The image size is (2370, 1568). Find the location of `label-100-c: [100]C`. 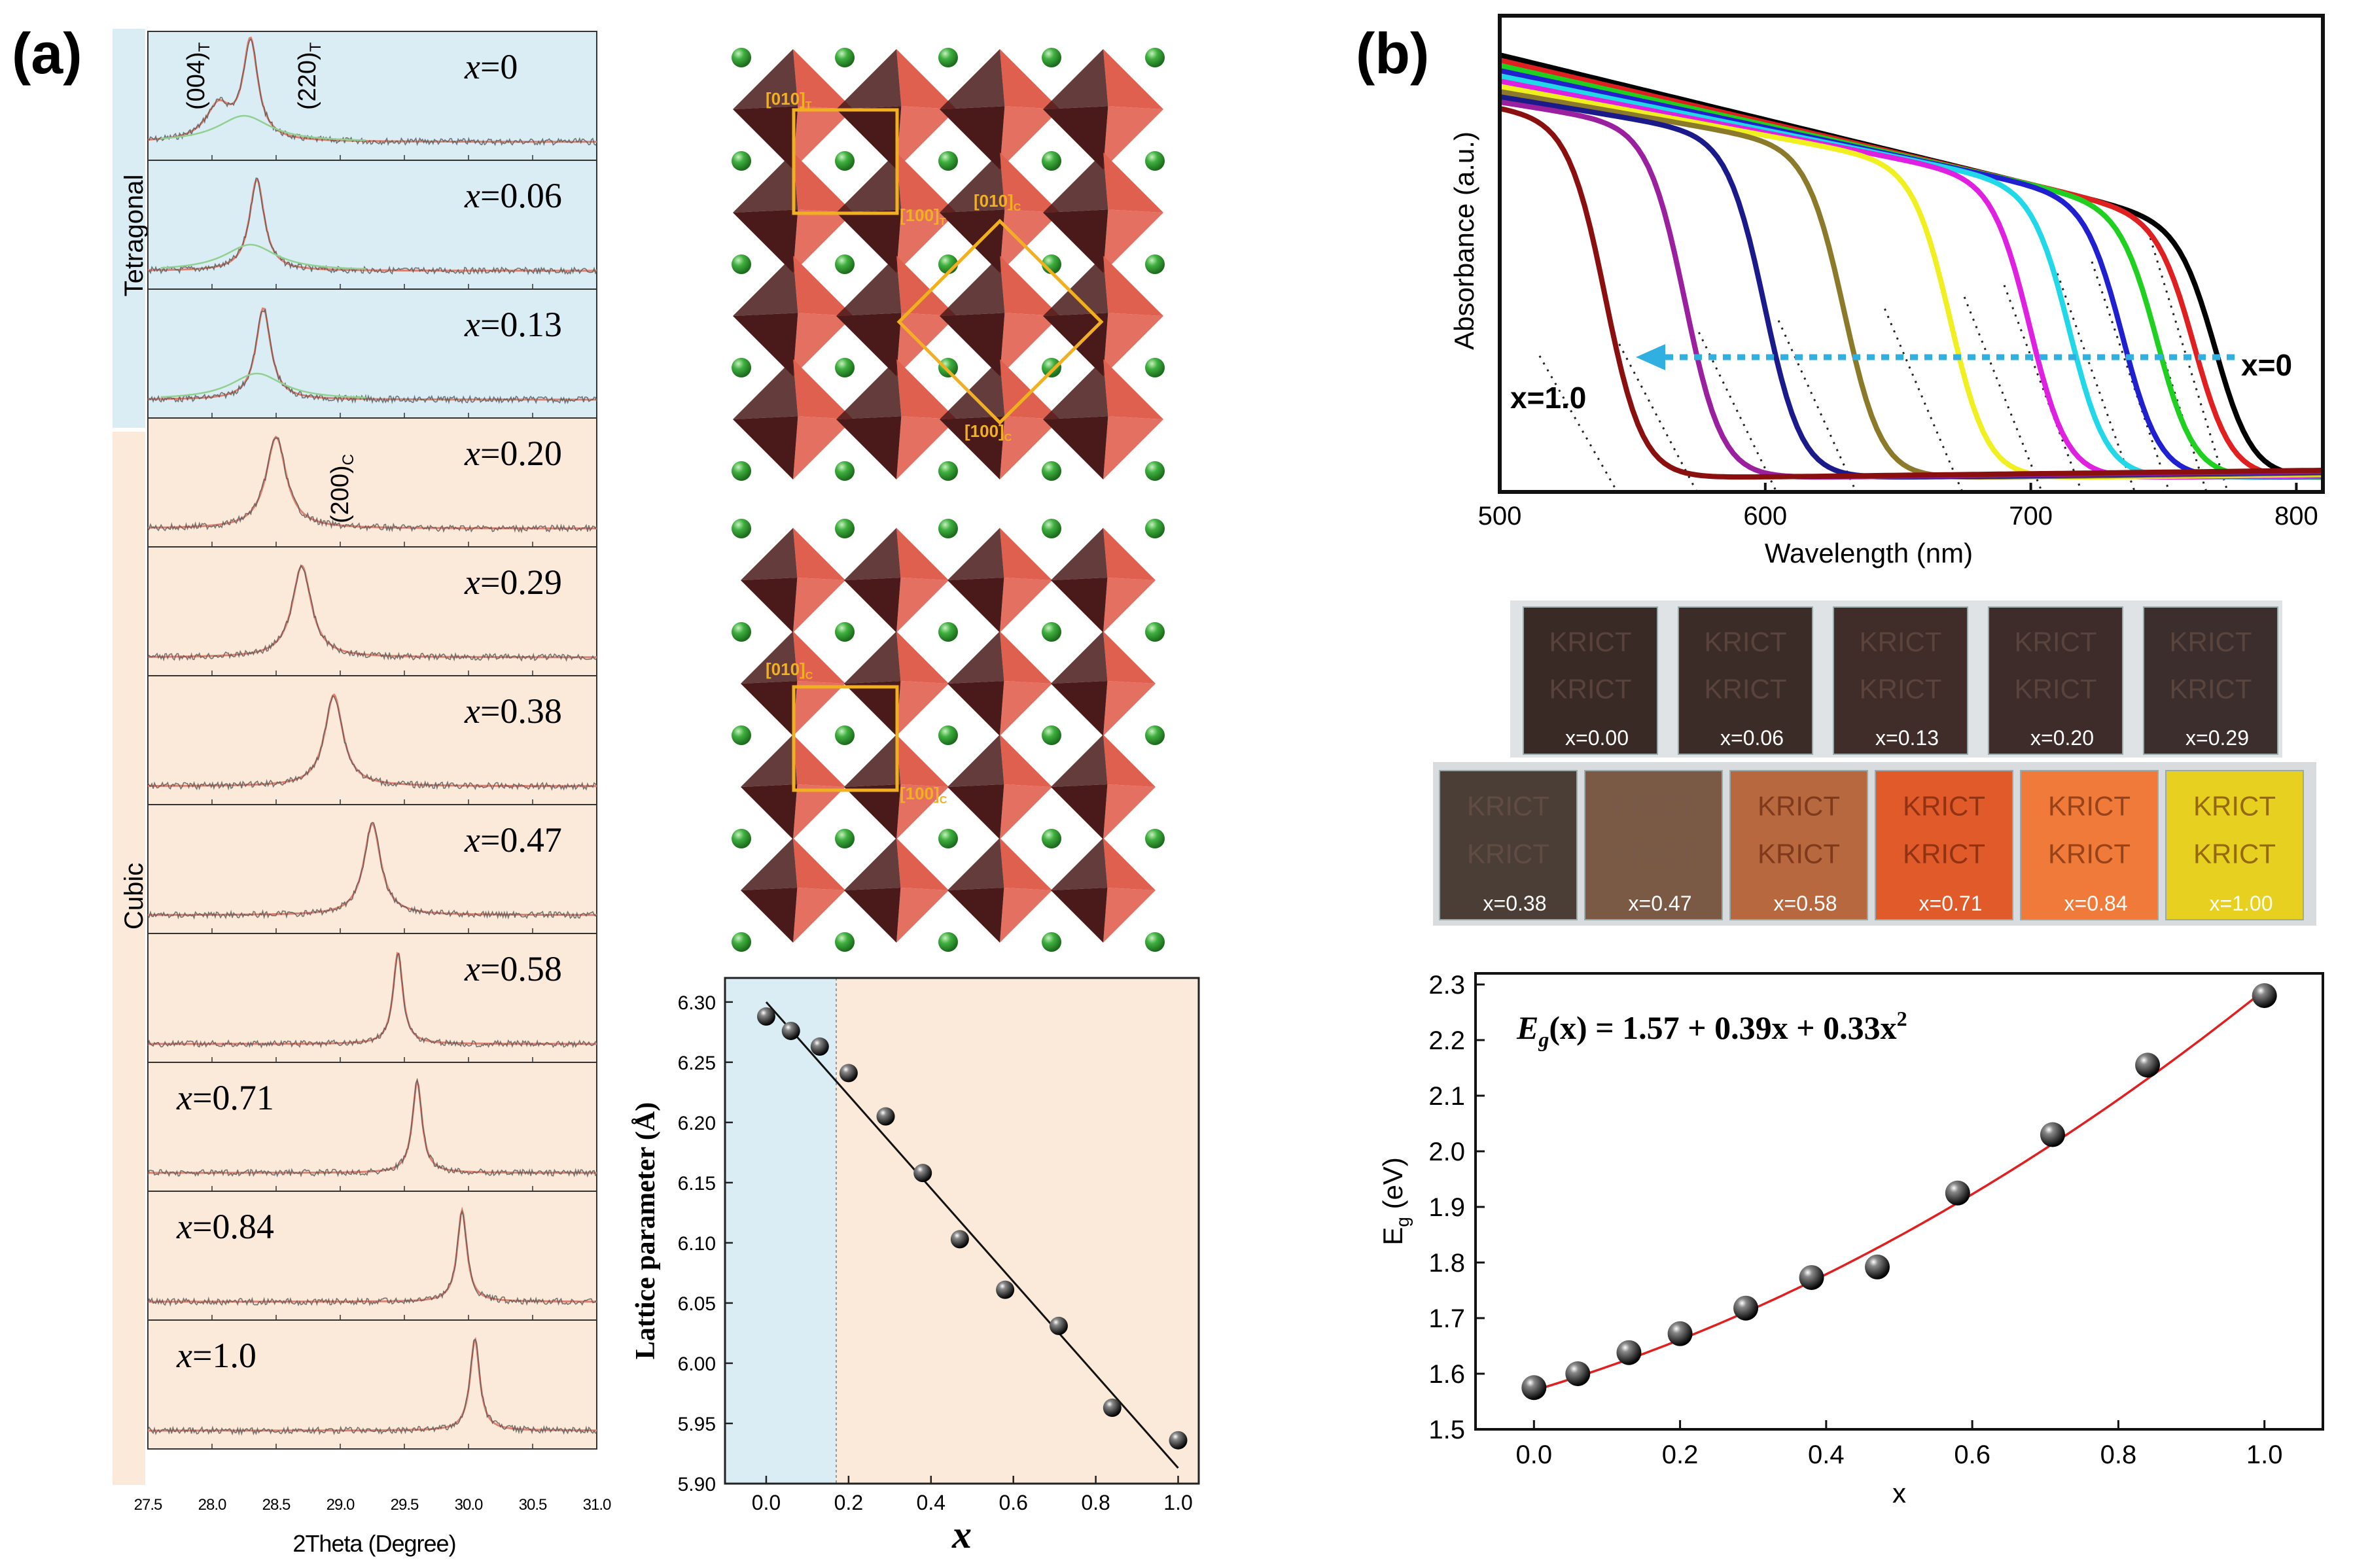

label-100-c: [100]C is located at coordinates (988, 433).